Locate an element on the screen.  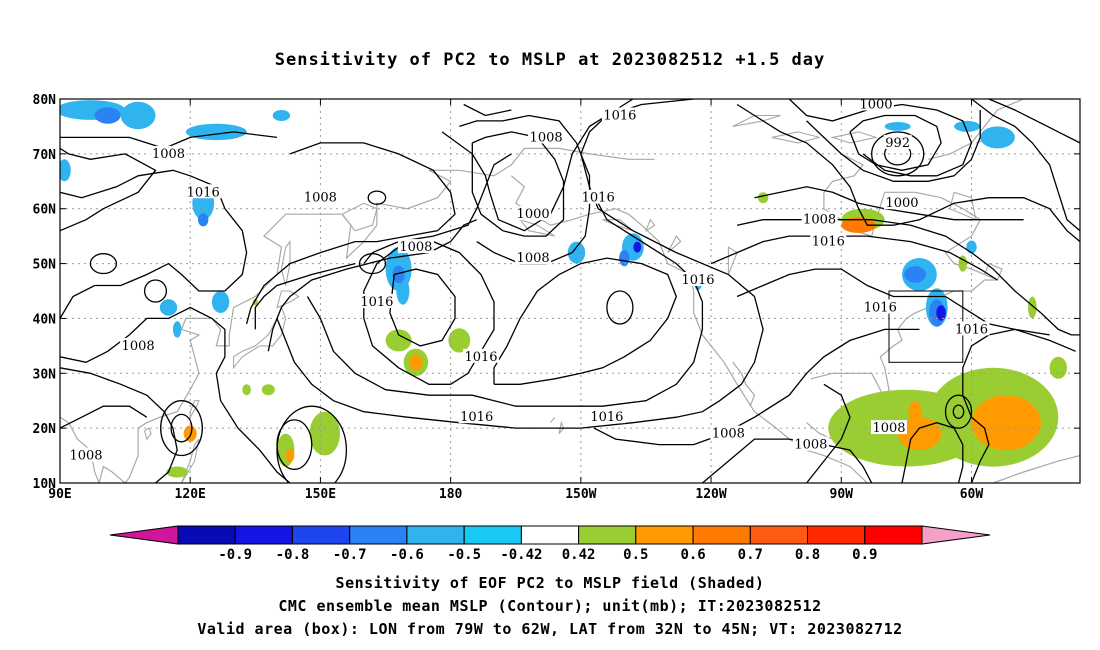
lon-label: 150E is located at coordinates (320, 494).